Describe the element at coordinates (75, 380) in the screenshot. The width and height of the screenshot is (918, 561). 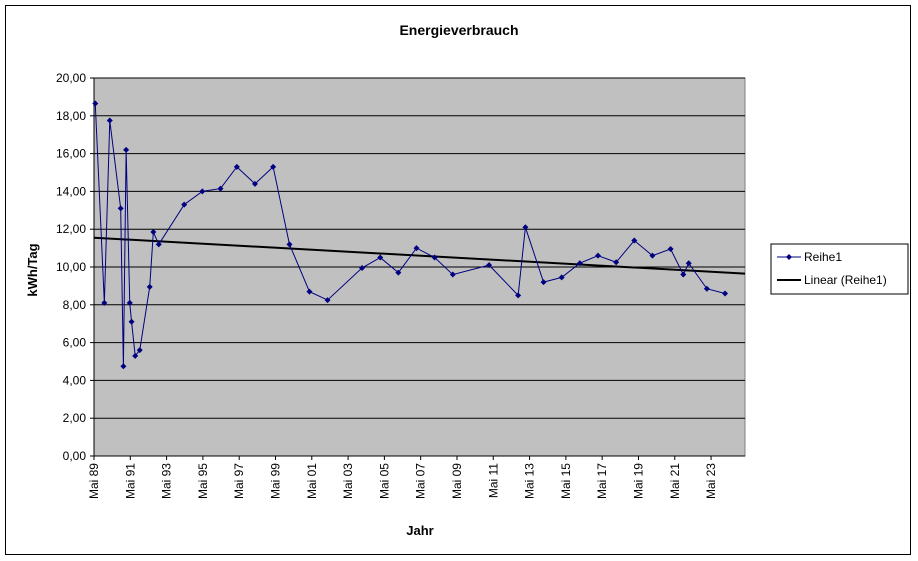
I see `y-tick-label: 4,00` at that location.